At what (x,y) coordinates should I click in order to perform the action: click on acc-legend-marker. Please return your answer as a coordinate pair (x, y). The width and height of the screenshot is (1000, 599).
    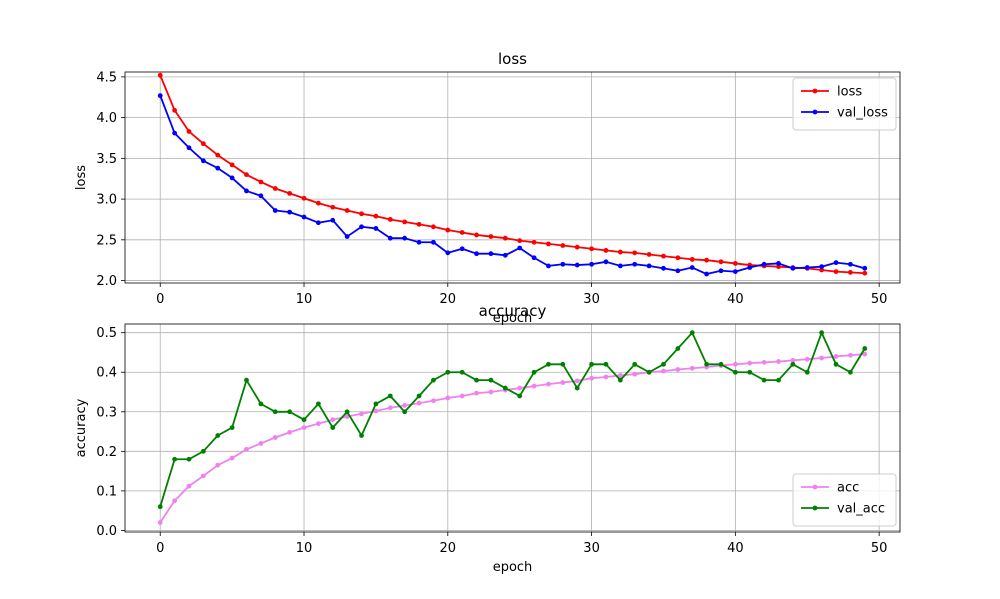
    Looking at the image, I should click on (815, 487).